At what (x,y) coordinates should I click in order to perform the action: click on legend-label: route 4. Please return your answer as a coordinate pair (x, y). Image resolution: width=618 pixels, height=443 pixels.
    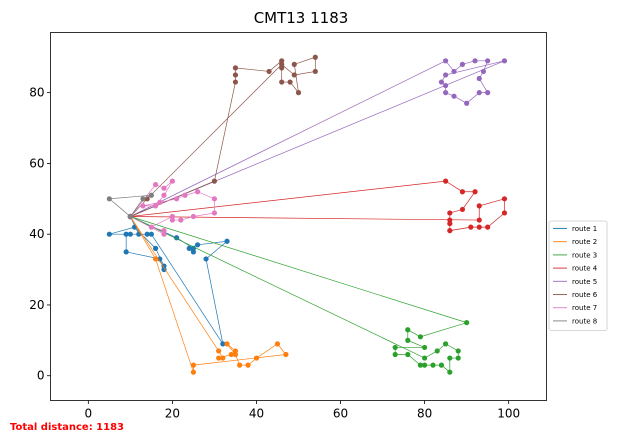
    Looking at the image, I should click on (585, 269).